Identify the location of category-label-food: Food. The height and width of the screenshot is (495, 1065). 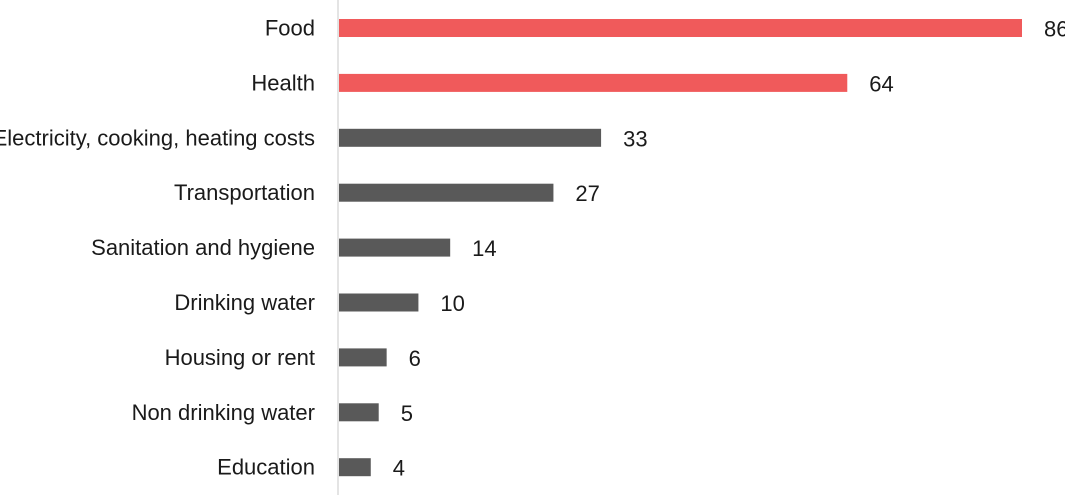
(290, 28).